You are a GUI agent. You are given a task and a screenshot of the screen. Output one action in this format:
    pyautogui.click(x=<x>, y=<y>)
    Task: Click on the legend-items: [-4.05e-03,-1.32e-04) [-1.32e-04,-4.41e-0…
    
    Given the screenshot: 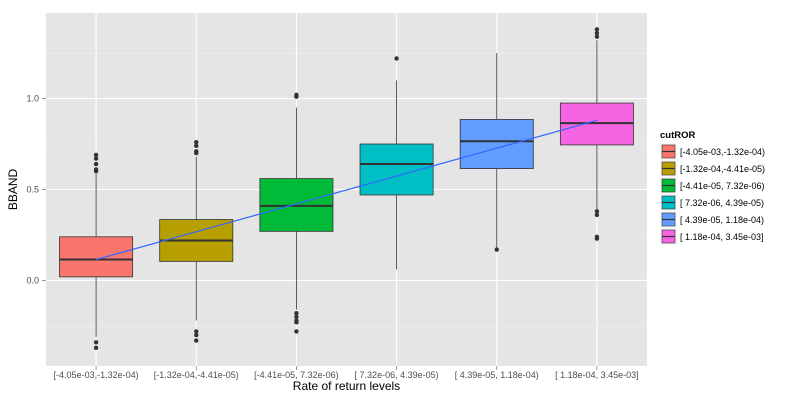 What is the action you would take?
    pyautogui.click(x=712, y=194)
    